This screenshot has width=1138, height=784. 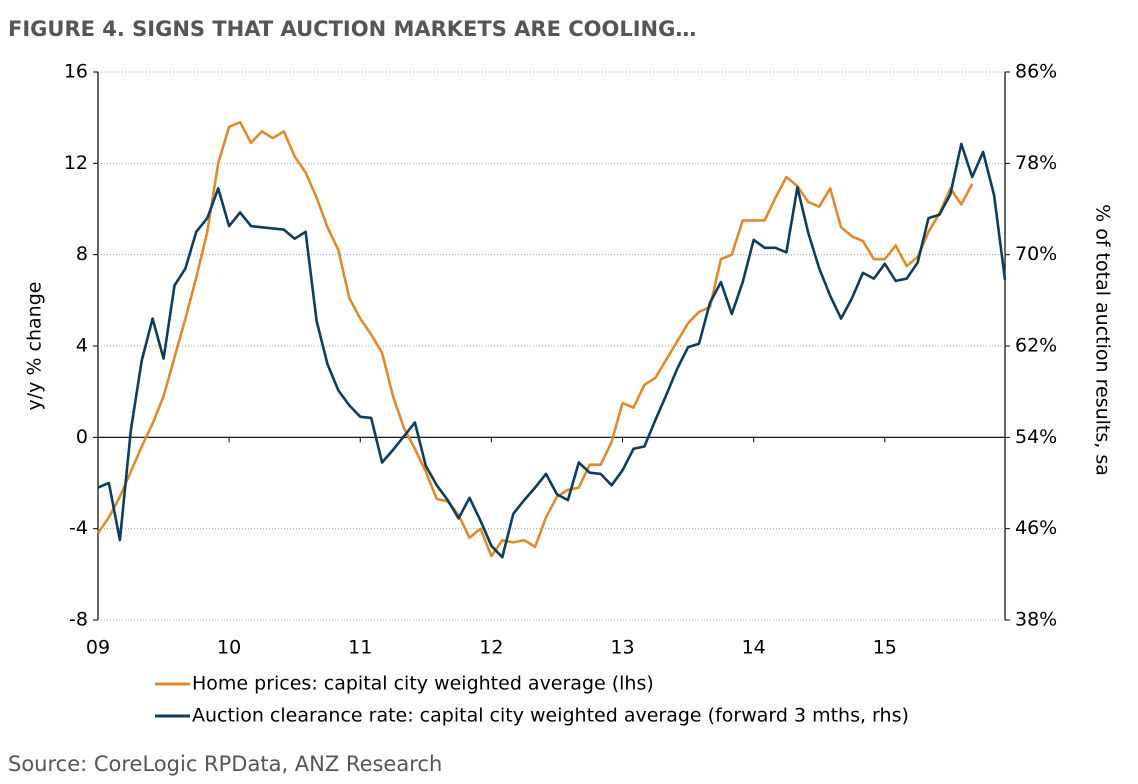 What do you see at coordinates (491, 648) in the screenshot?
I see `x-tick-label: 12` at bounding box center [491, 648].